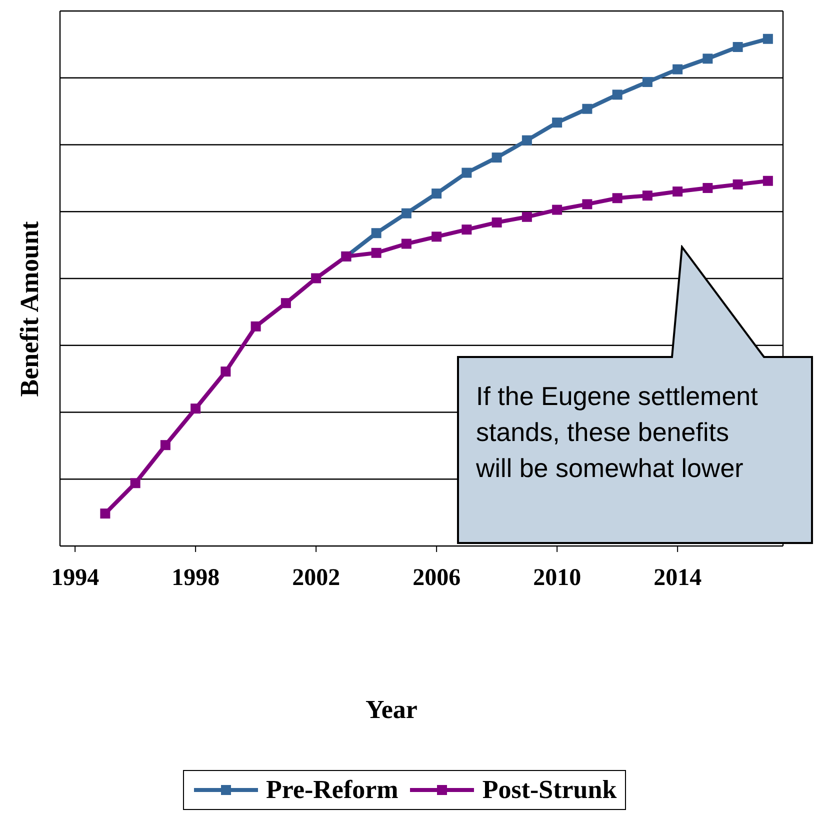  Describe the element at coordinates (557, 578) in the screenshot. I see `x-tick-label: 2010` at that location.